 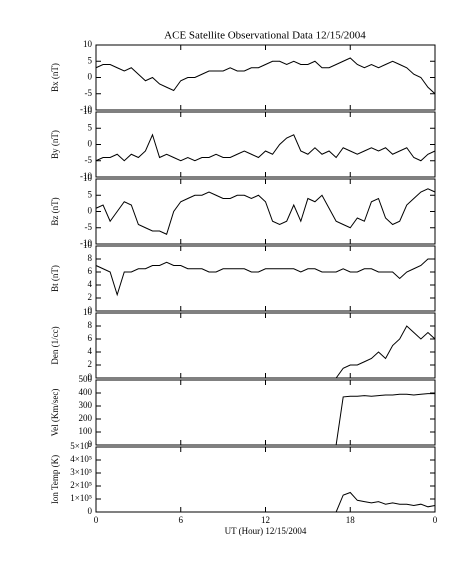 I want to click on y-axis-label: Bz (nT), so click(x=55, y=211).